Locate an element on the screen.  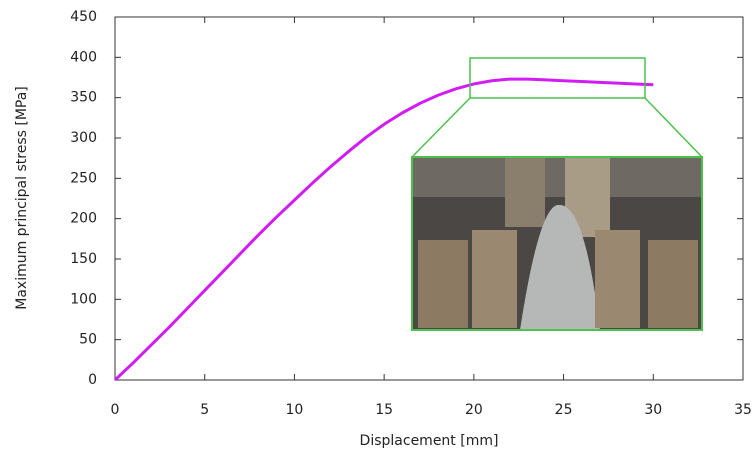
x-tick-label: 0 is located at coordinates (115, 410).